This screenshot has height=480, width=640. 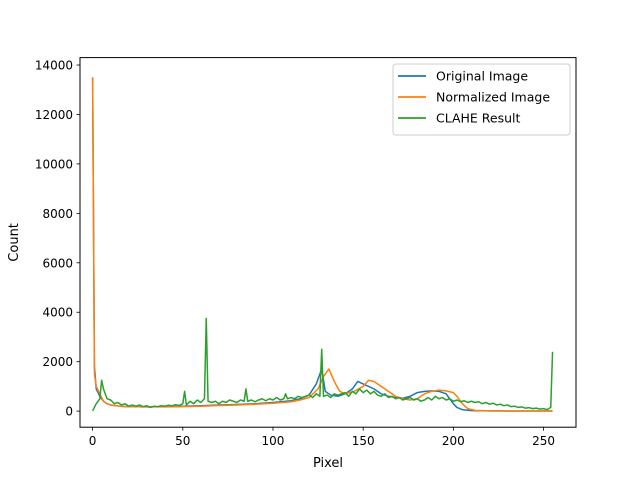 I want to click on y-tick-label: 0, so click(x=69, y=412).